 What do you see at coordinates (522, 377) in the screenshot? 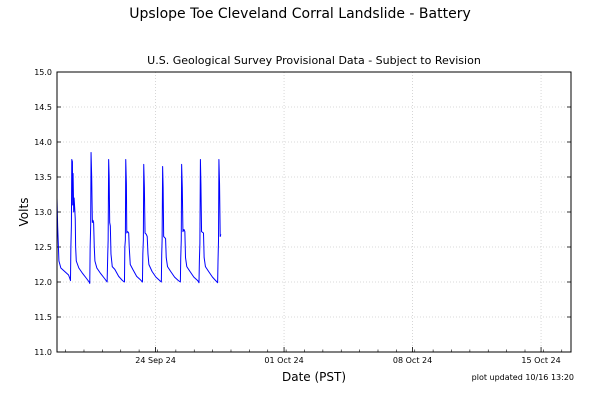
I see `plot-updated-note: plot updated 10/16 13:20` at bounding box center [522, 377].